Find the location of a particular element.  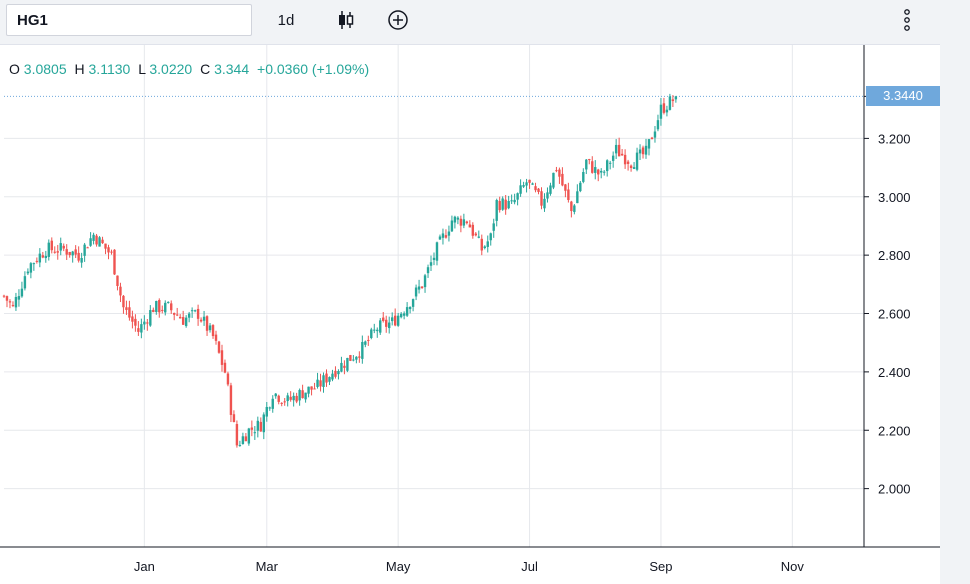

y-tick-label: 2.200 is located at coordinates (894, 430).